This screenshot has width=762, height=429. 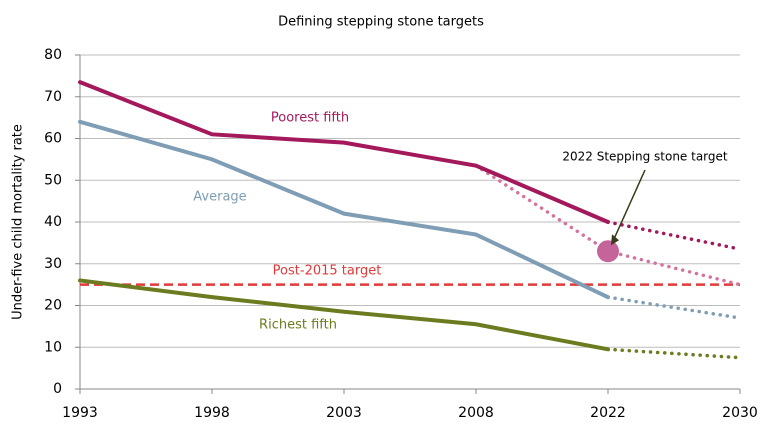 What do you see at coordinates (80, 413) in the screenshot?
I see `x-tick-label: 1993` at bounding box center [80, 413].